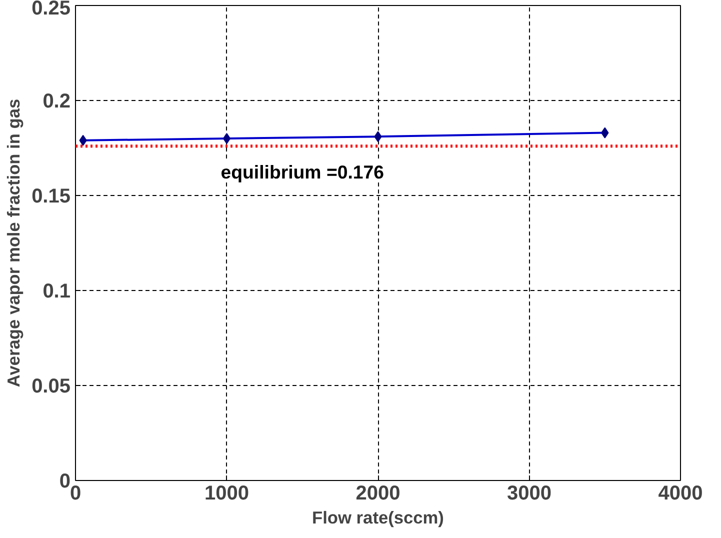 This screenshot has width=721, height=538. I want to click on y-tick-label: 0.2, so click(56, 101).